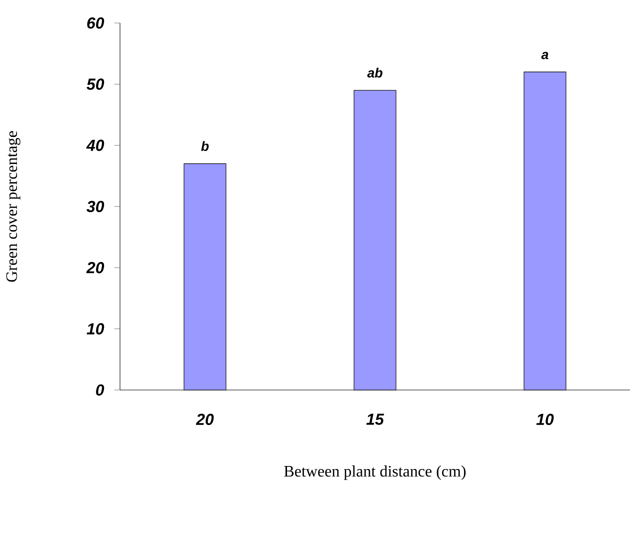 This screenshot has width=637, height=533. What do you see at coordinates (95, 268) in the screenshot?
I see `y-tick-label: 20` at bounding box center [95, 268].